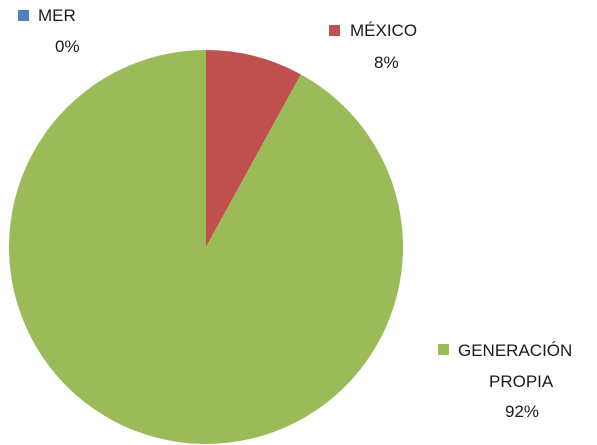 Image resolution: width=597 pixels, height=445 pixels. Describe the element at coordinates (334, 30) in the screenshot. I see `legend-swatch-mexico` at that location.